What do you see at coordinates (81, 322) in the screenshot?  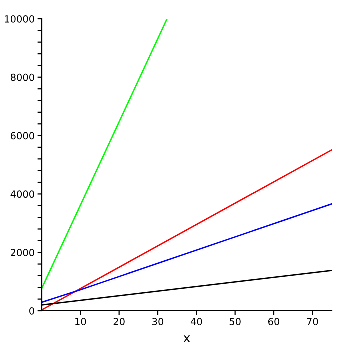 I see `x-tick-label: 10` at bounding box center [81, 322].